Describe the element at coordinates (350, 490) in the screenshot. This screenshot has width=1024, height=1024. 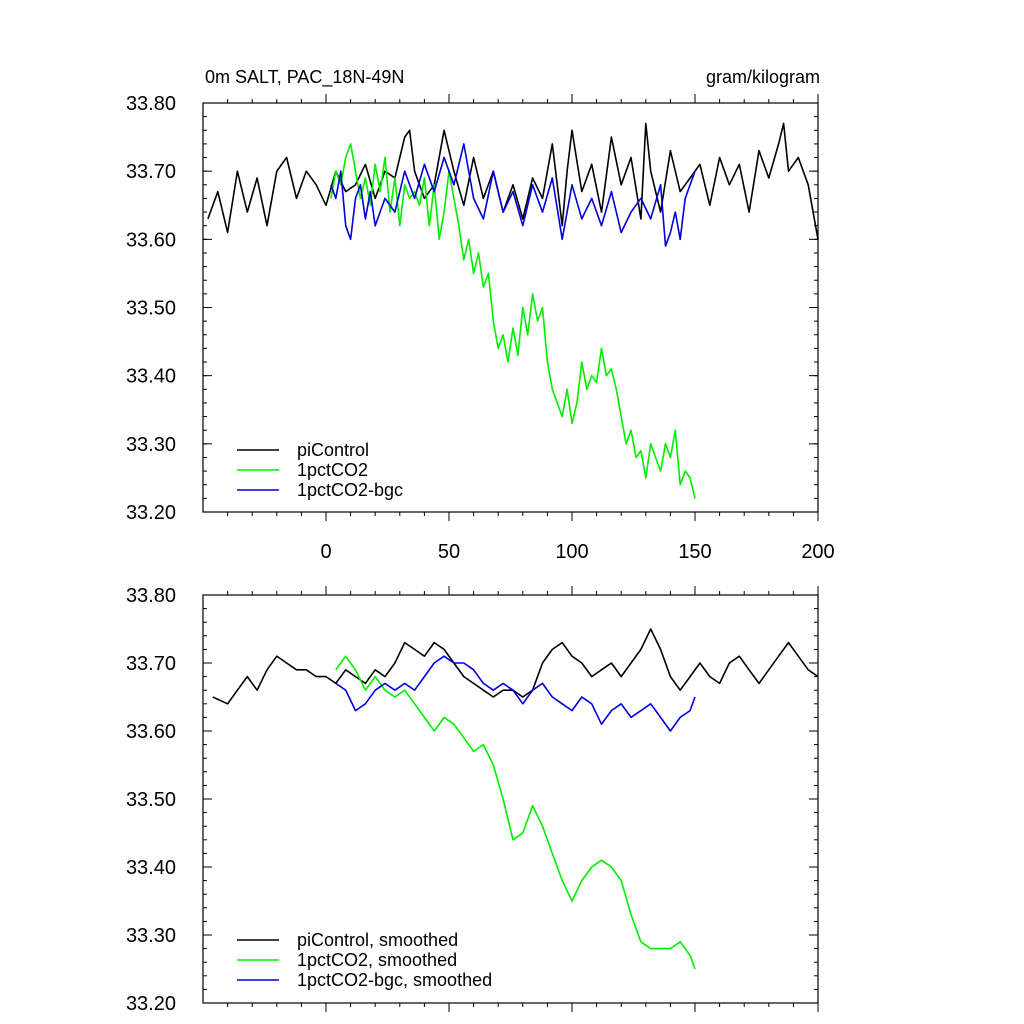
I see `legend-label: 1pctCO2-bgc` at that location.